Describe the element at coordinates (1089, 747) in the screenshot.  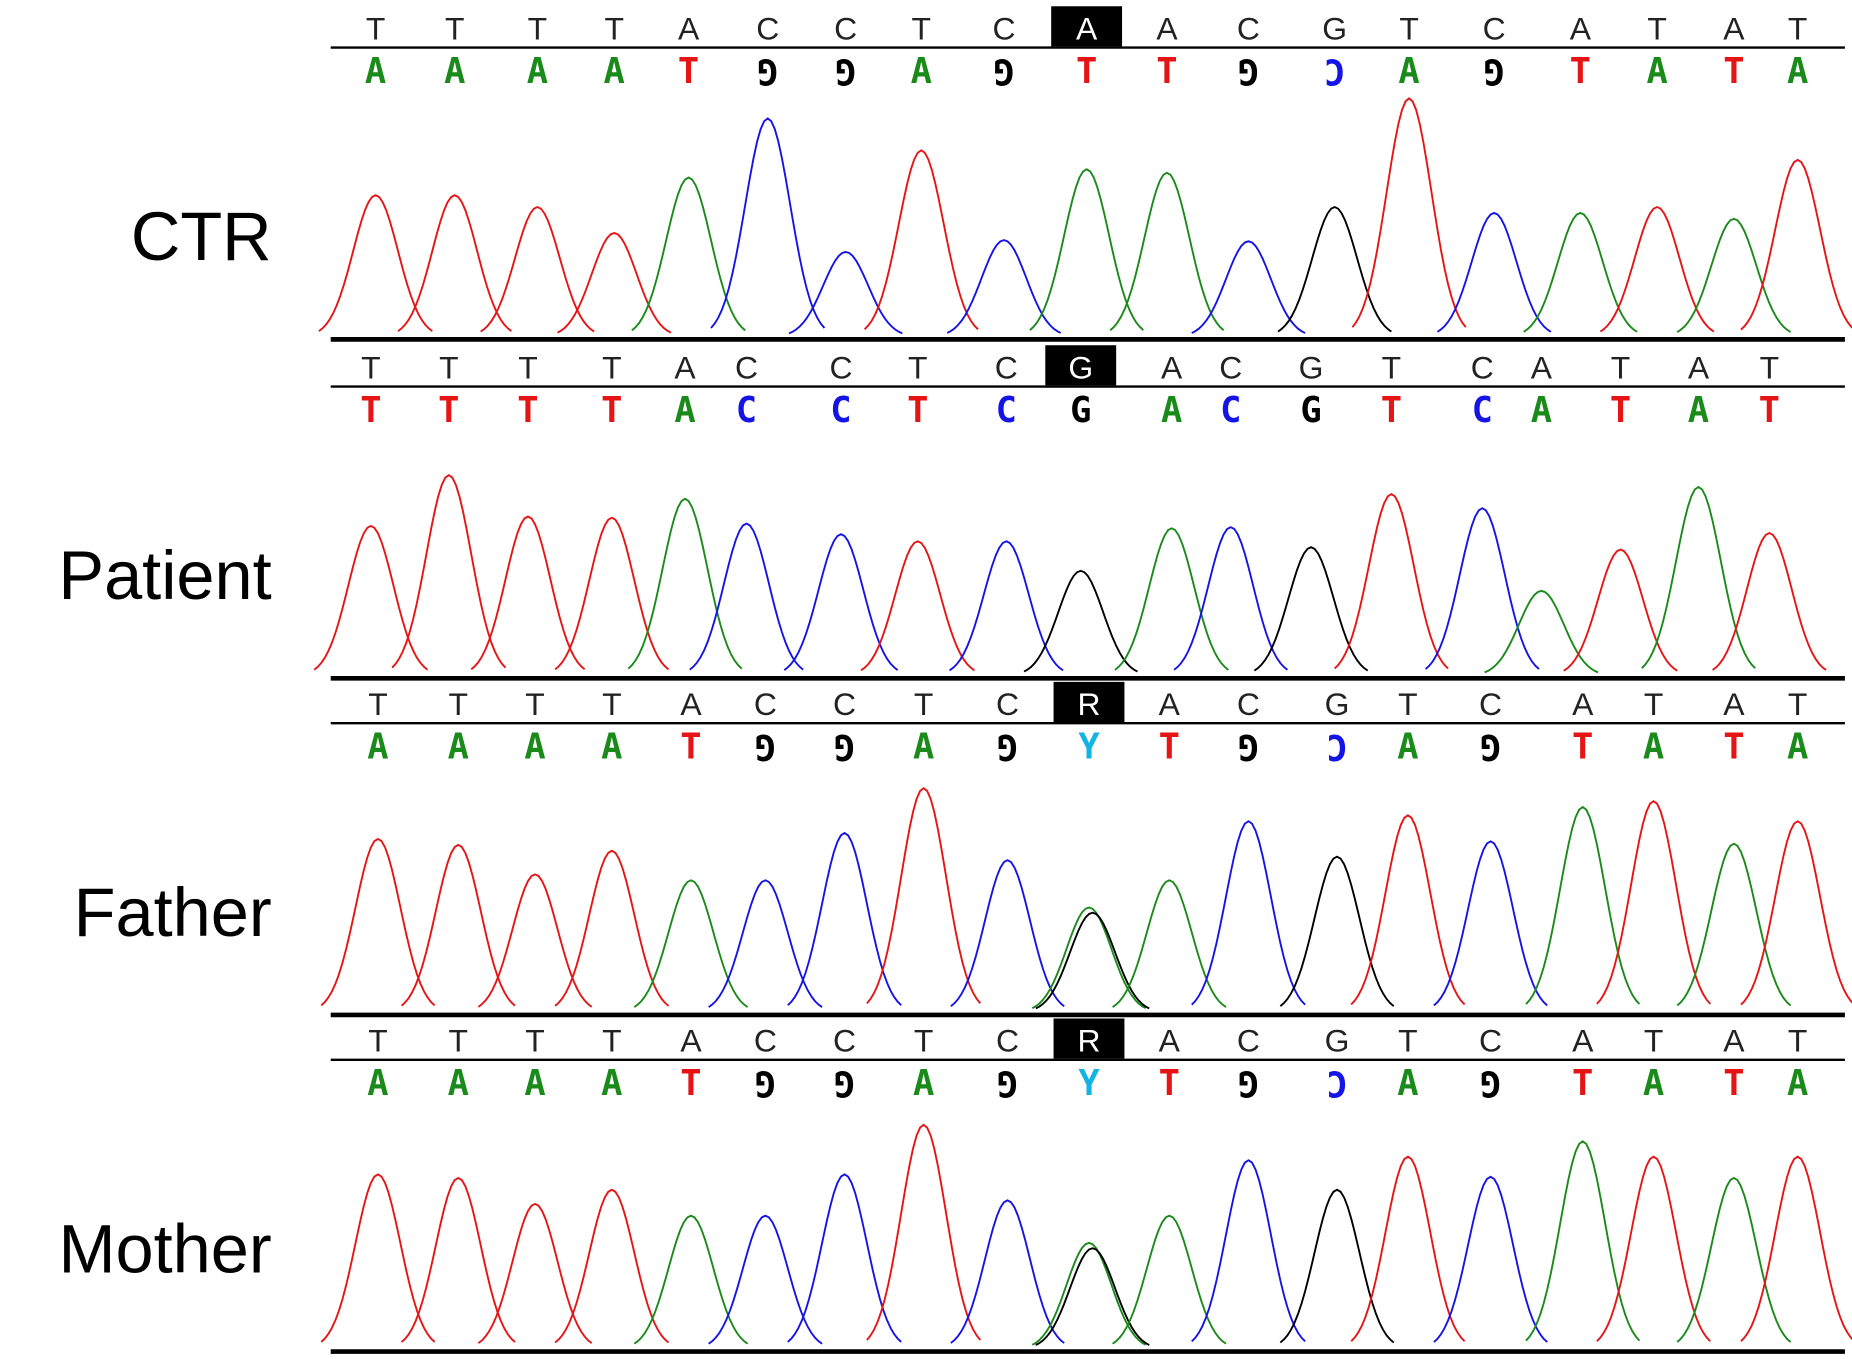
I see `called-base: Y` at that location.